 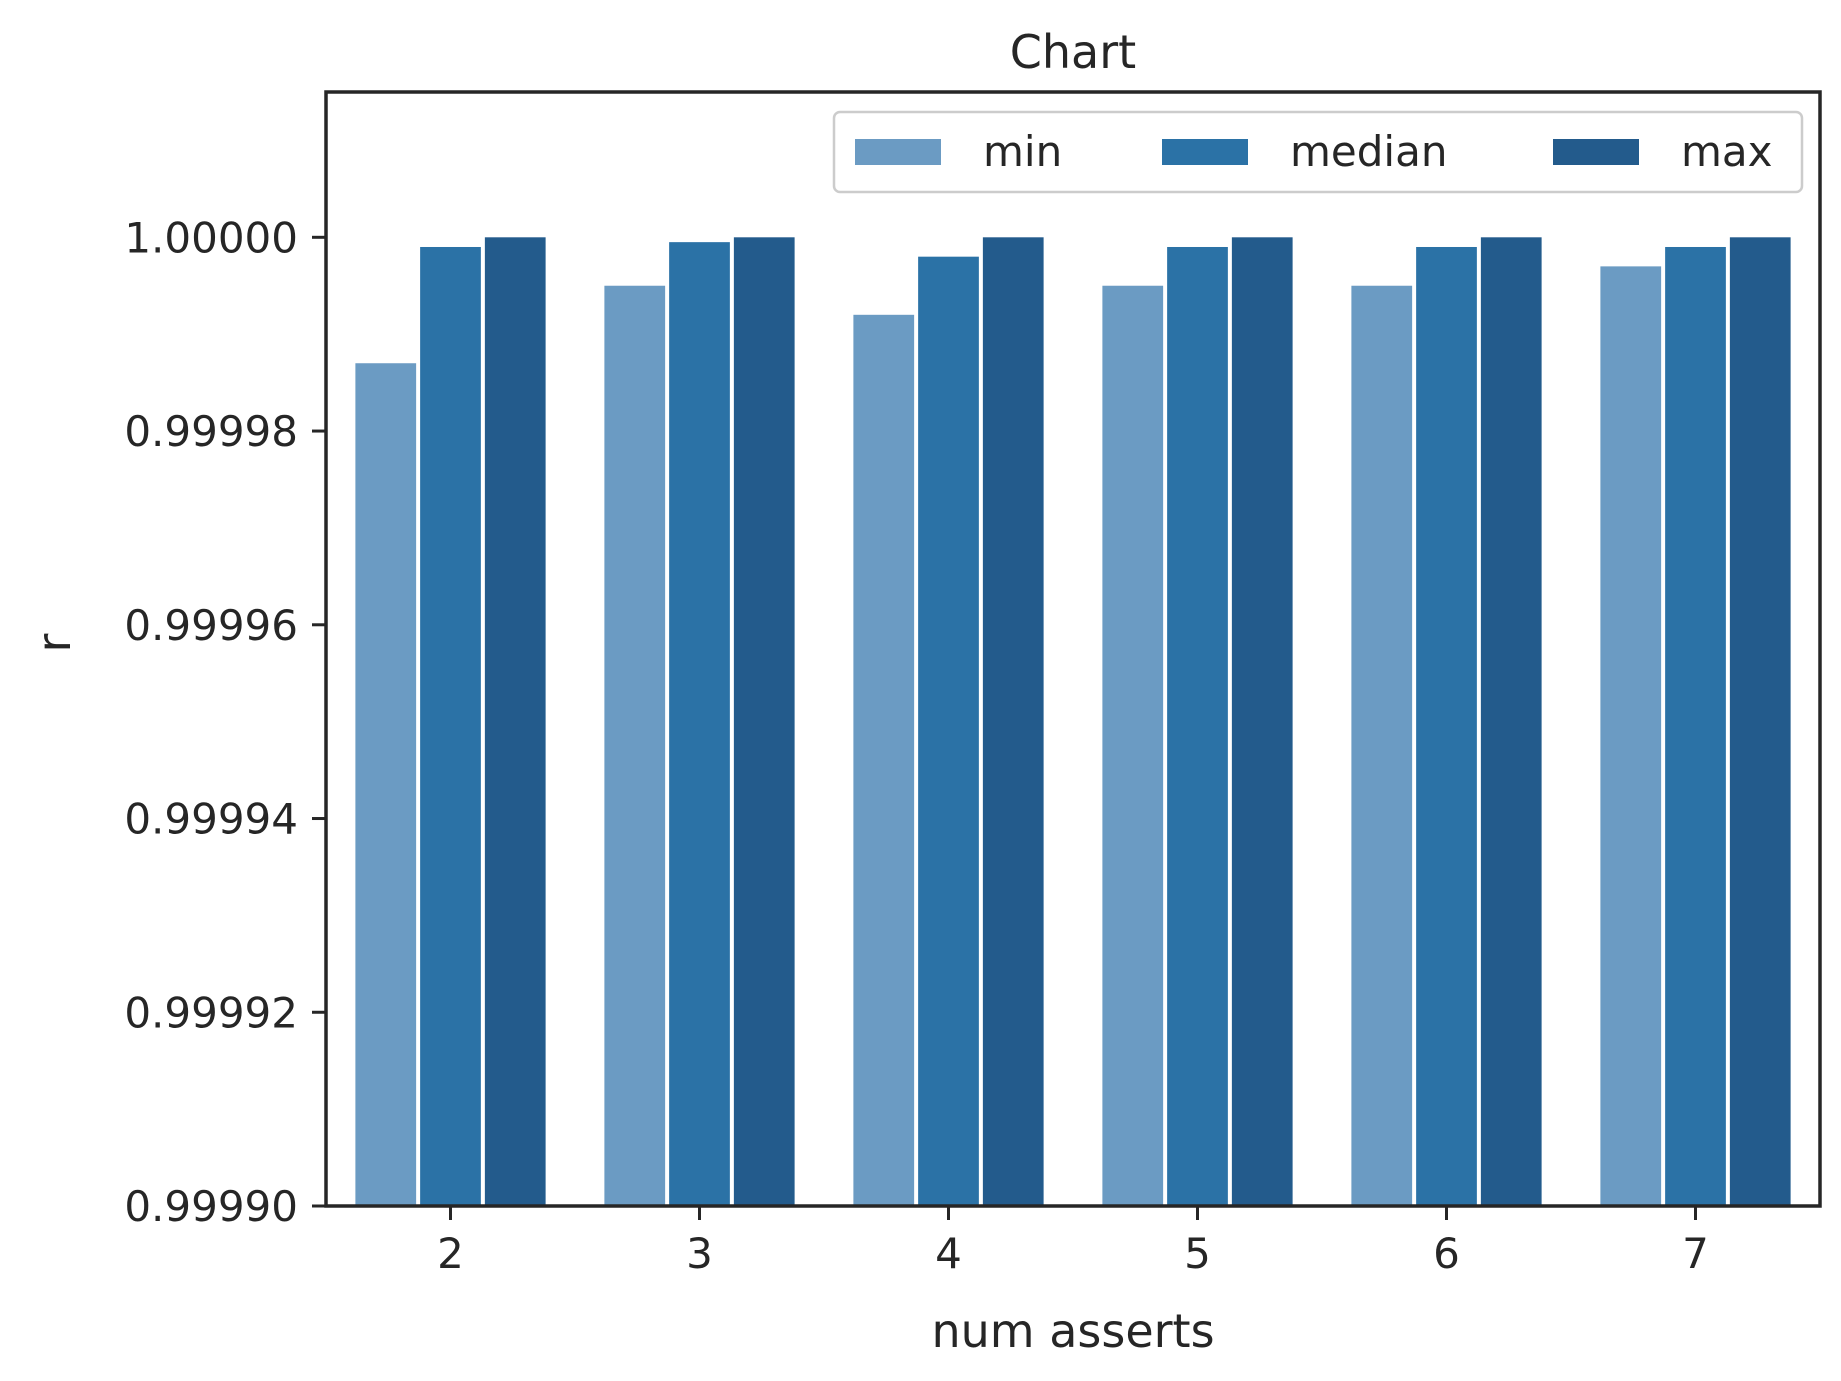 I want to click on legend-swatch-median, so click(x=1205, y=152).